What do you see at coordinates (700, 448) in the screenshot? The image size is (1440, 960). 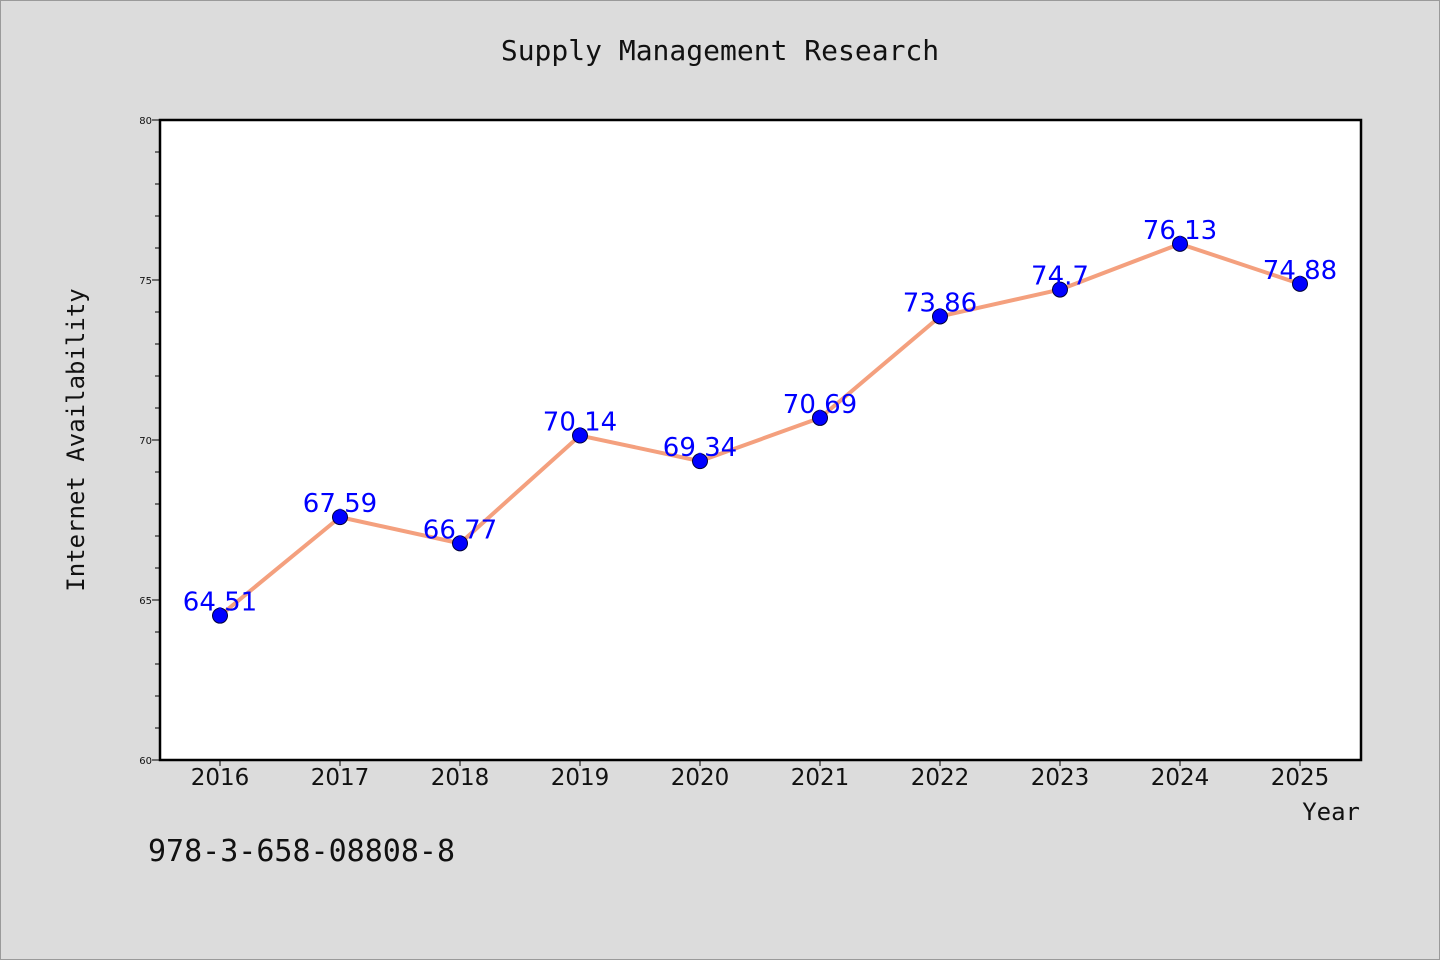 I see `data-label: 69.34` at bounding box center [700, 448].